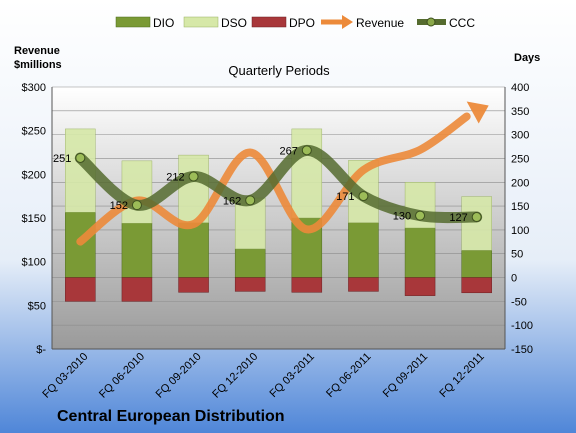 The width and height of the screenshot is (576, 433). I want to click on right-tick-label: 350, so click(520, 112).